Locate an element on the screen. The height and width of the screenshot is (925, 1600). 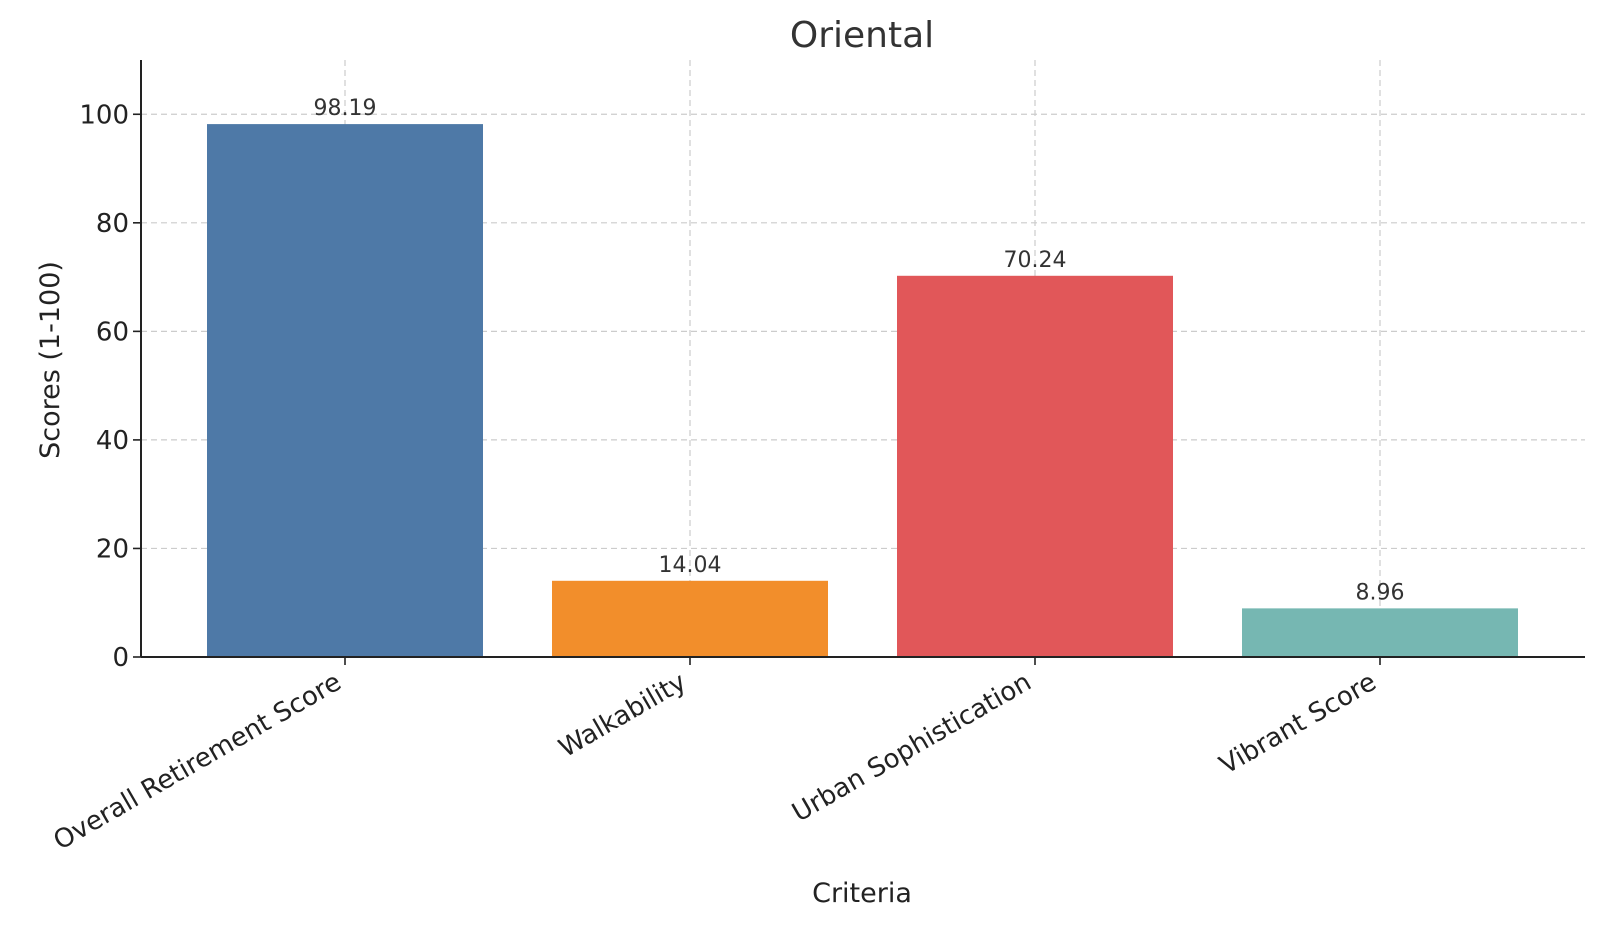
y-tick-label: 0 is located at coordinates (120, 658).